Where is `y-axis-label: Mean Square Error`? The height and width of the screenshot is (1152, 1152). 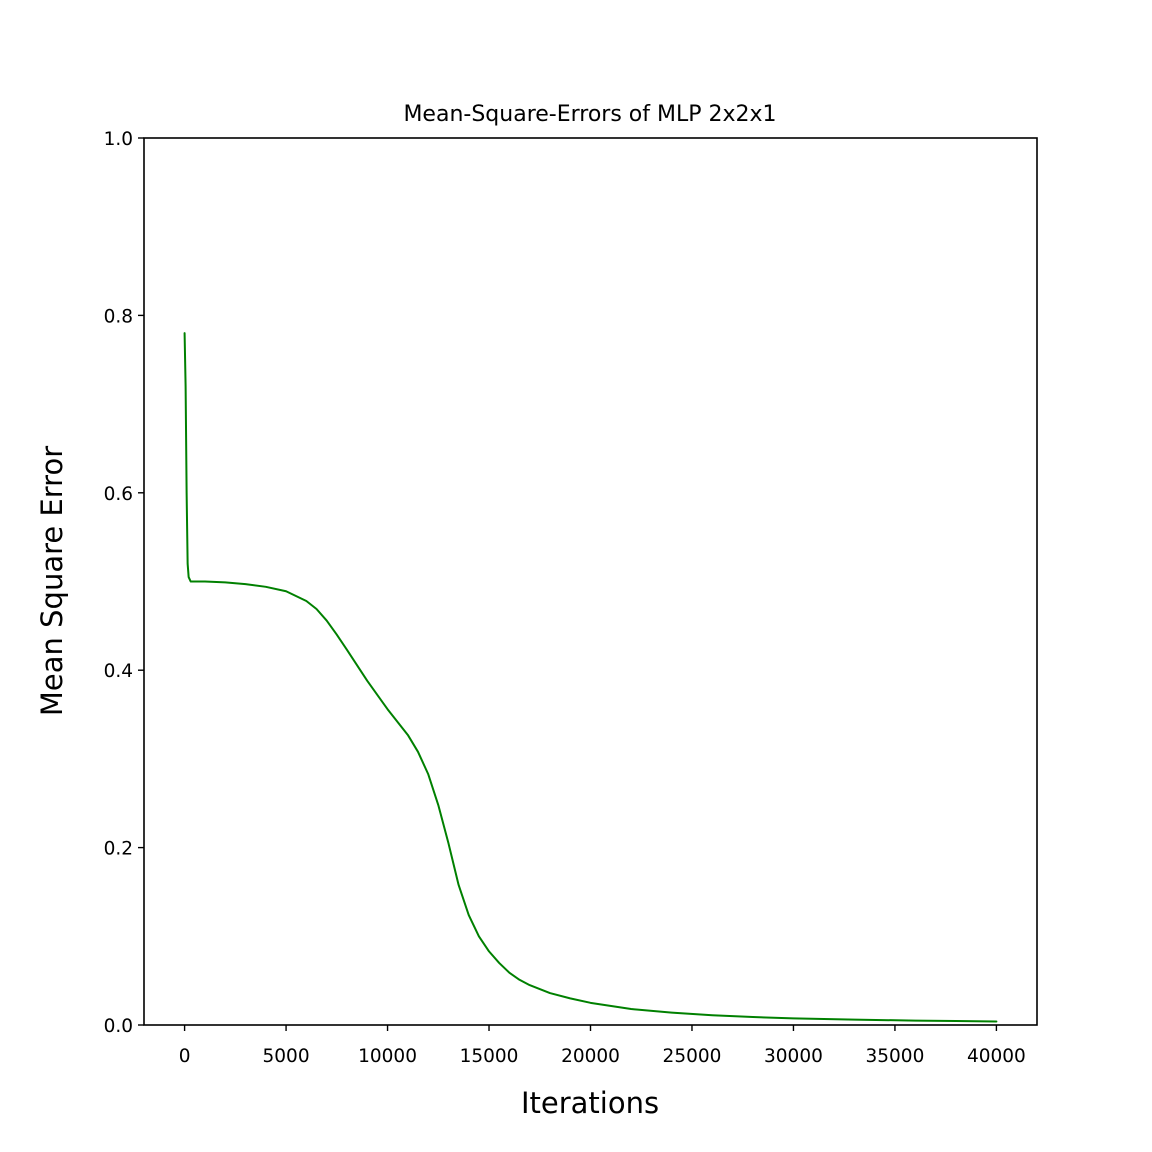 y-axis-label: Mean Square Error is located at coordinates (52, 581).